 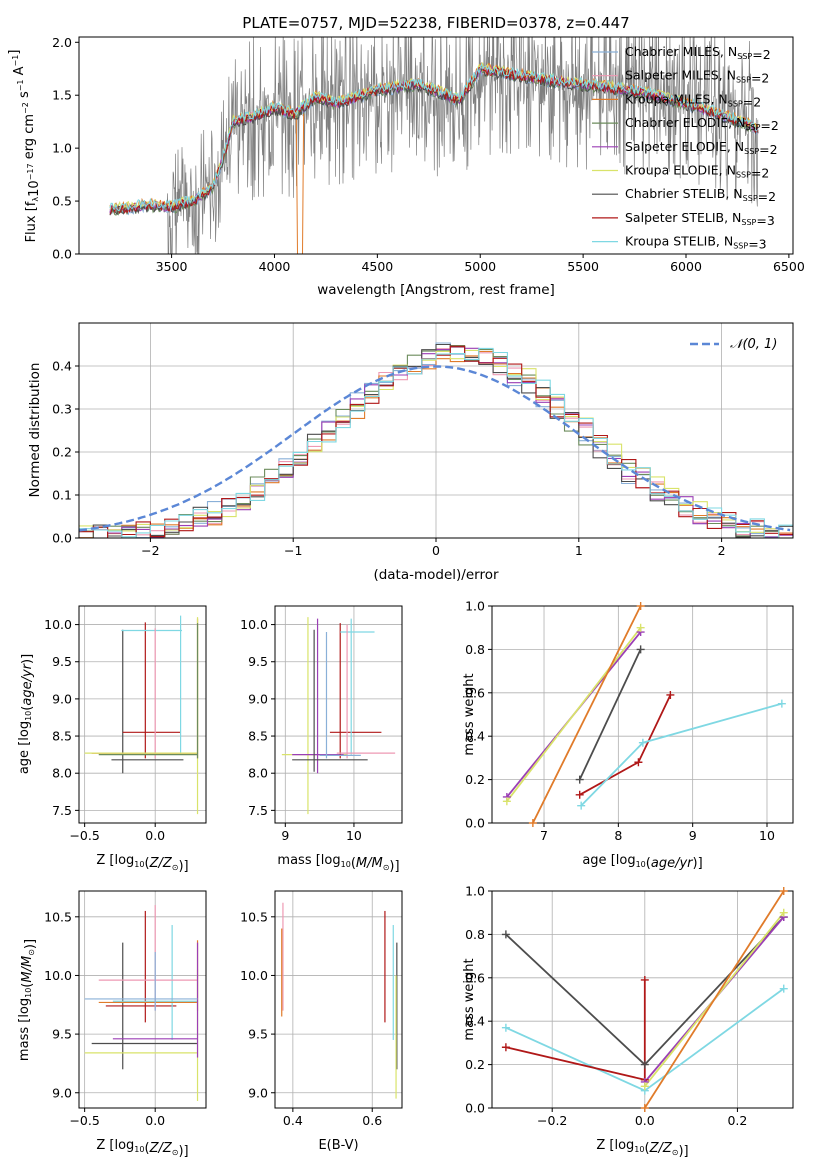 What do you see at coordinates (293, 550) in the screenshot?
I see `x-tick-label: −1` at bounding box center [293, 550].